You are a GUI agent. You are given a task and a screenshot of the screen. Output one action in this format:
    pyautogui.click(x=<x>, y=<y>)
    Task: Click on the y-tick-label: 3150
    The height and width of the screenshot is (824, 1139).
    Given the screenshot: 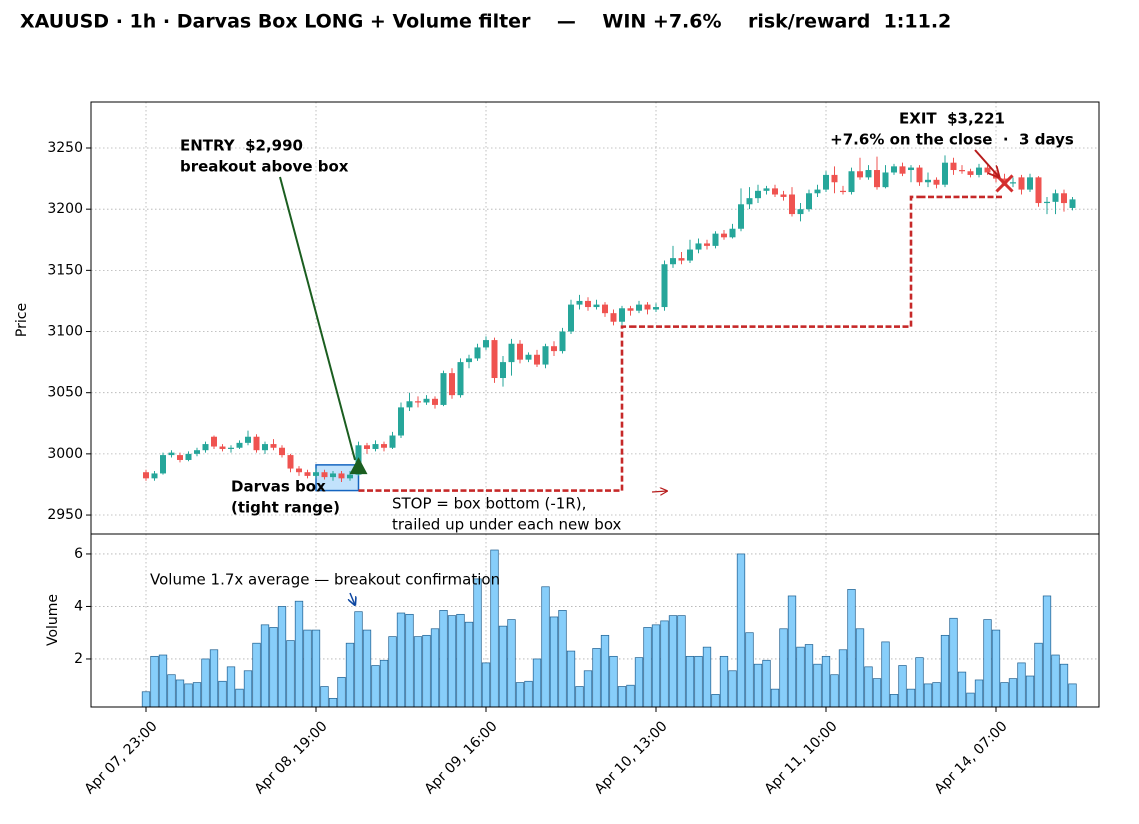 What is the action you would take?
    pyautogui.click(x=65, y=270)
    